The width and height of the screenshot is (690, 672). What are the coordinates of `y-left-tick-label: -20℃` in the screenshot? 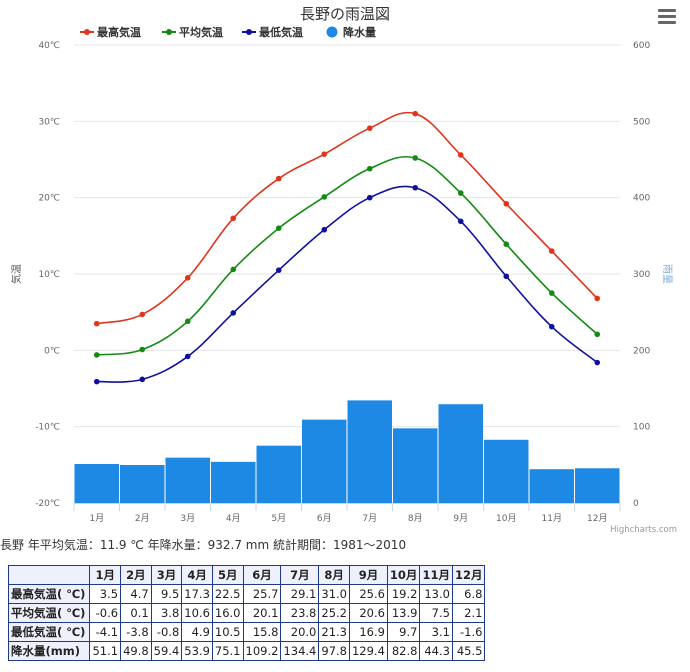 It's located at (47, 504).